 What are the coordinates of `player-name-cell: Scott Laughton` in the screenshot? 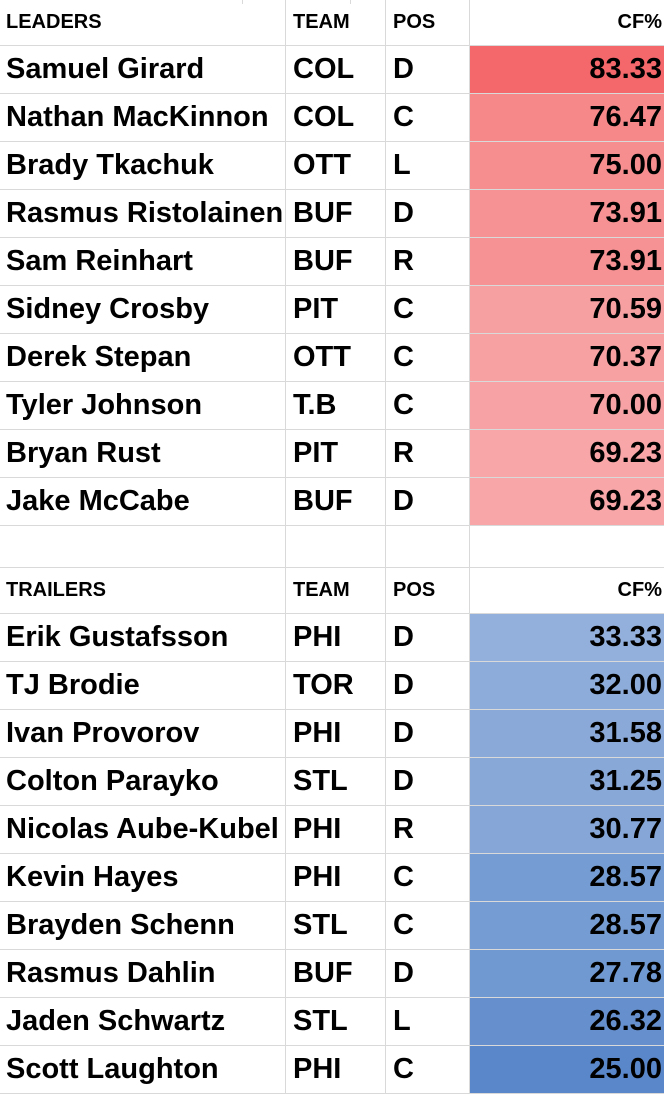 It's located at (143, 1070).